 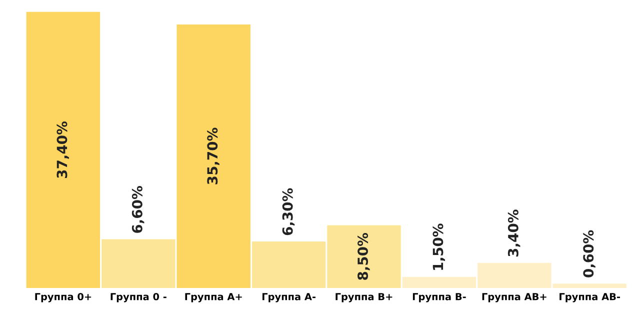 What do you see at coordinates (589, 254) in the screenshot?
I see `data-label: 0,60%` at bounding box center [589, 254].